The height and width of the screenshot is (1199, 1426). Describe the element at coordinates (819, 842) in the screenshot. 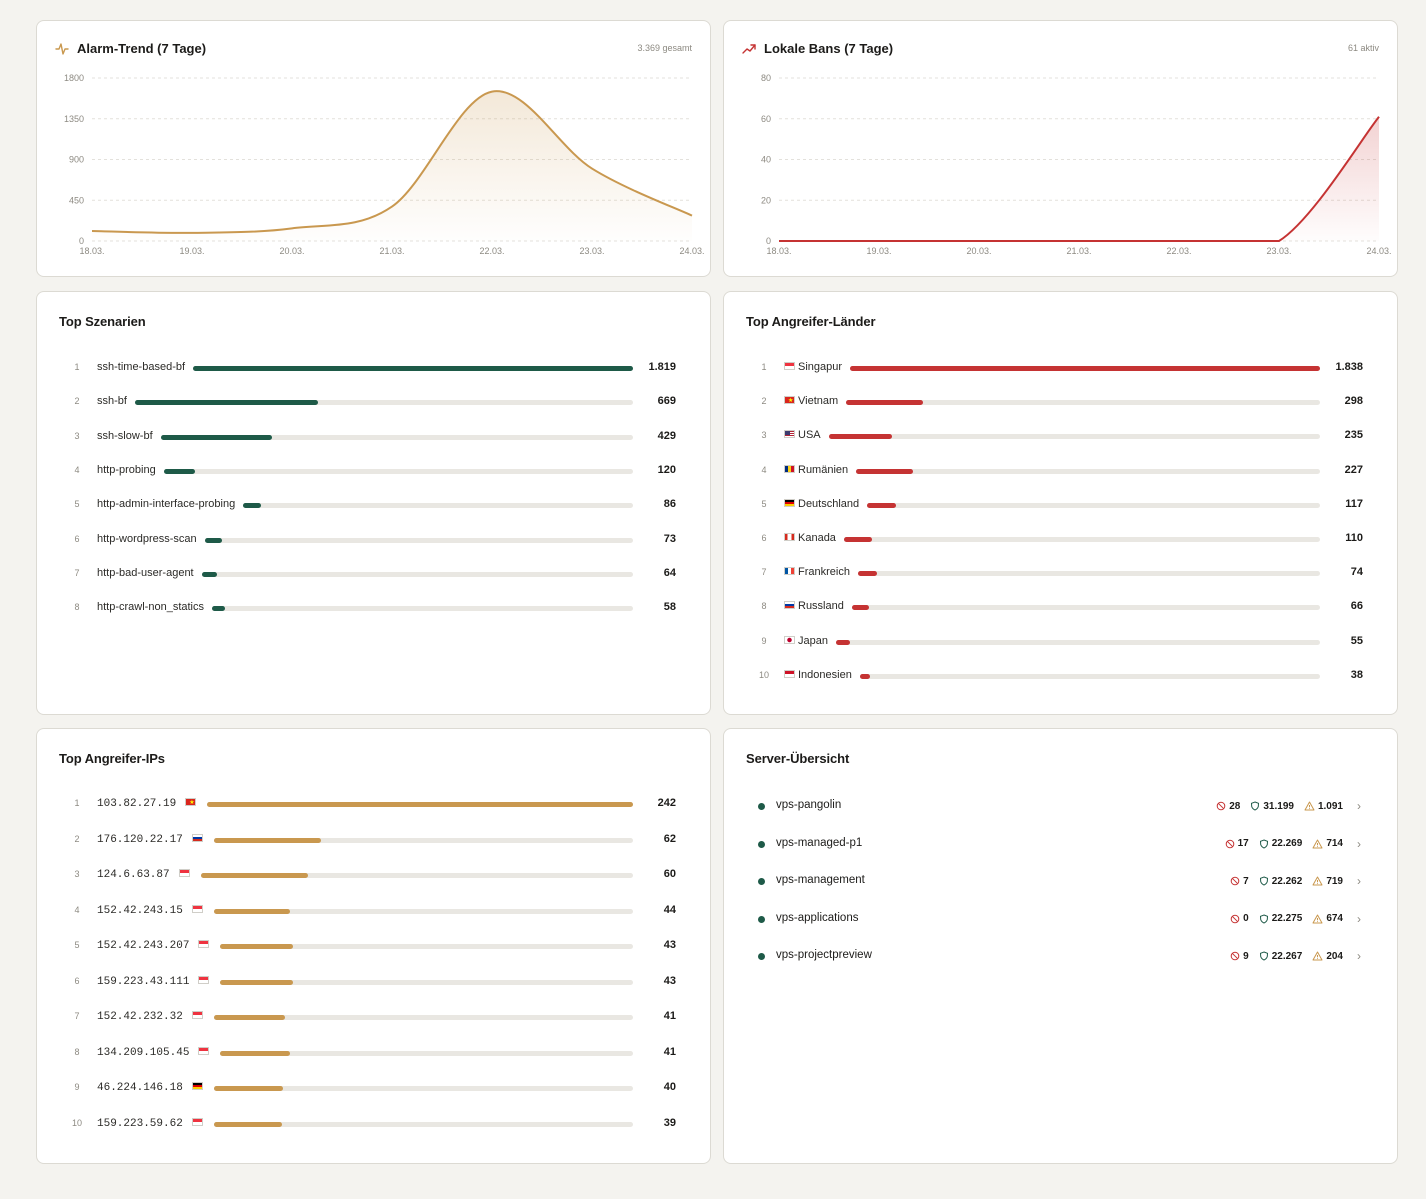

I see `server-name: vps-managed-p1` at that location.